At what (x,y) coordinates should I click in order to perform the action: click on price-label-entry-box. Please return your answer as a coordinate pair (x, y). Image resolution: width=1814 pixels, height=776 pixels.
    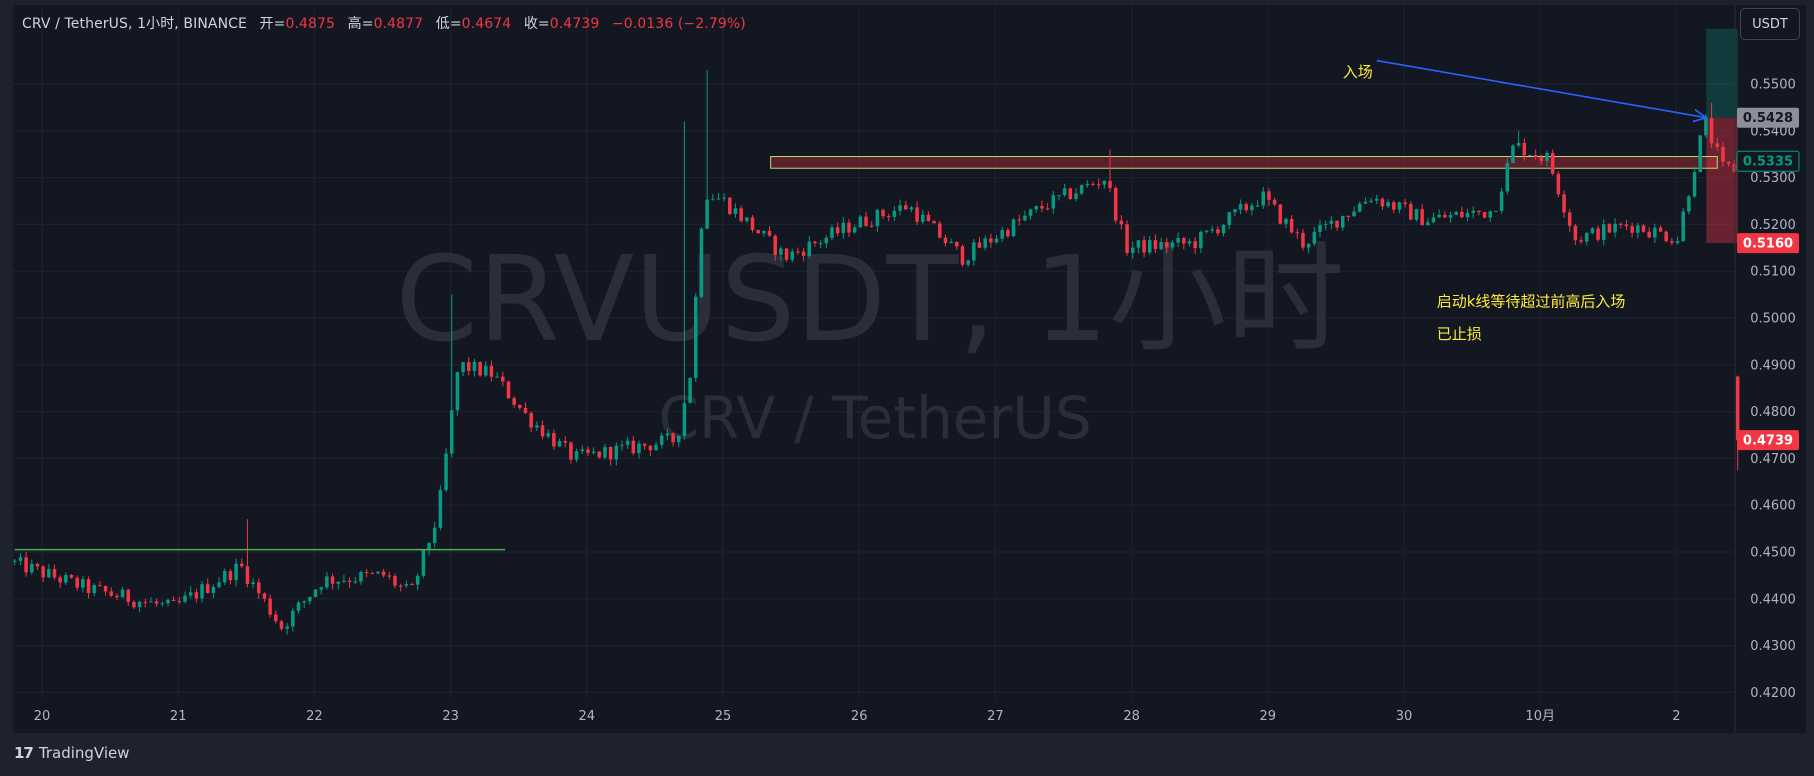
    Looking at the image, I should click on (1768, 161).